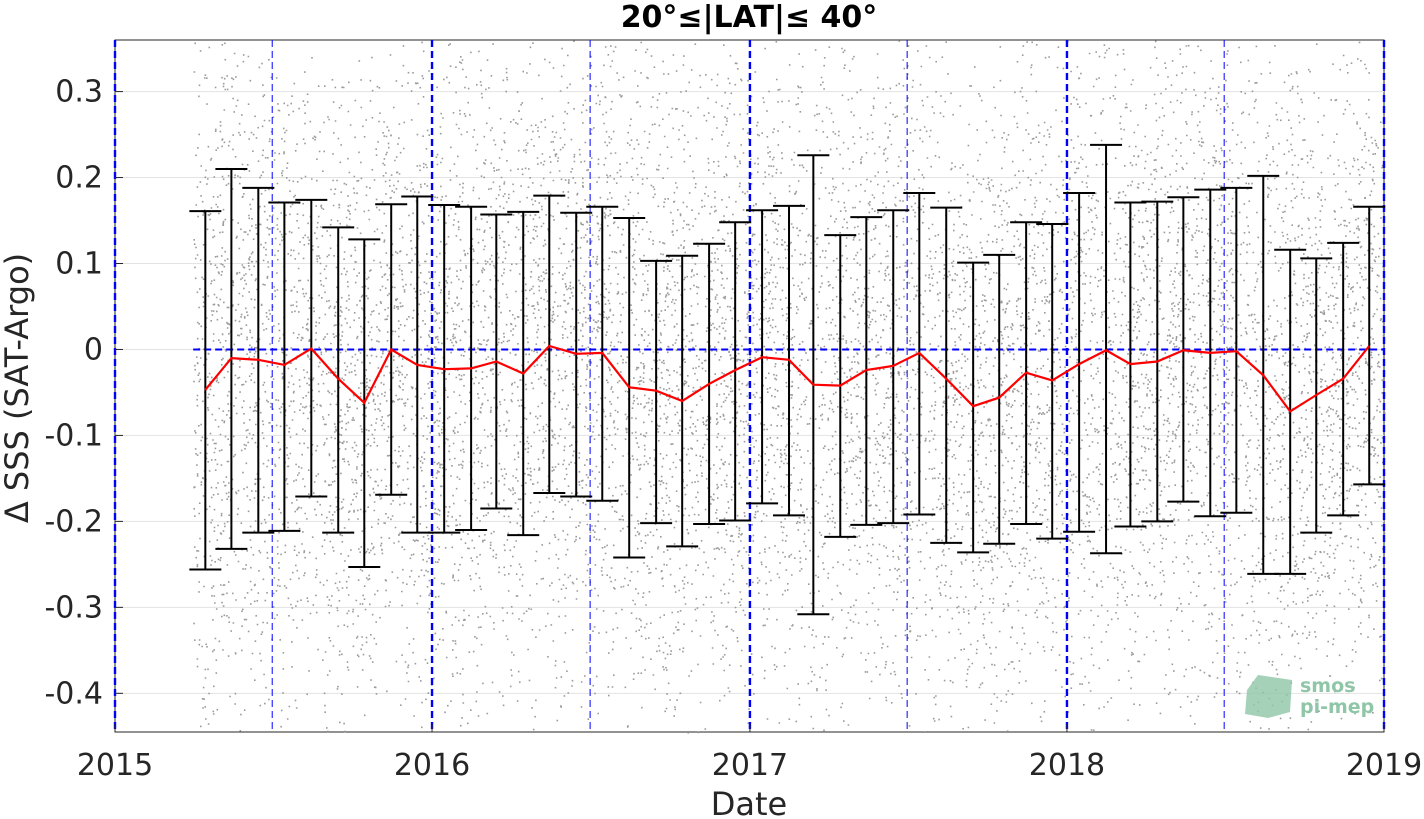 The image size is (1424, 819). What do you see at coordinates (93, 349) in the screenshot?
I see `y-tick-label: 0` at bounding box center [93, 349].